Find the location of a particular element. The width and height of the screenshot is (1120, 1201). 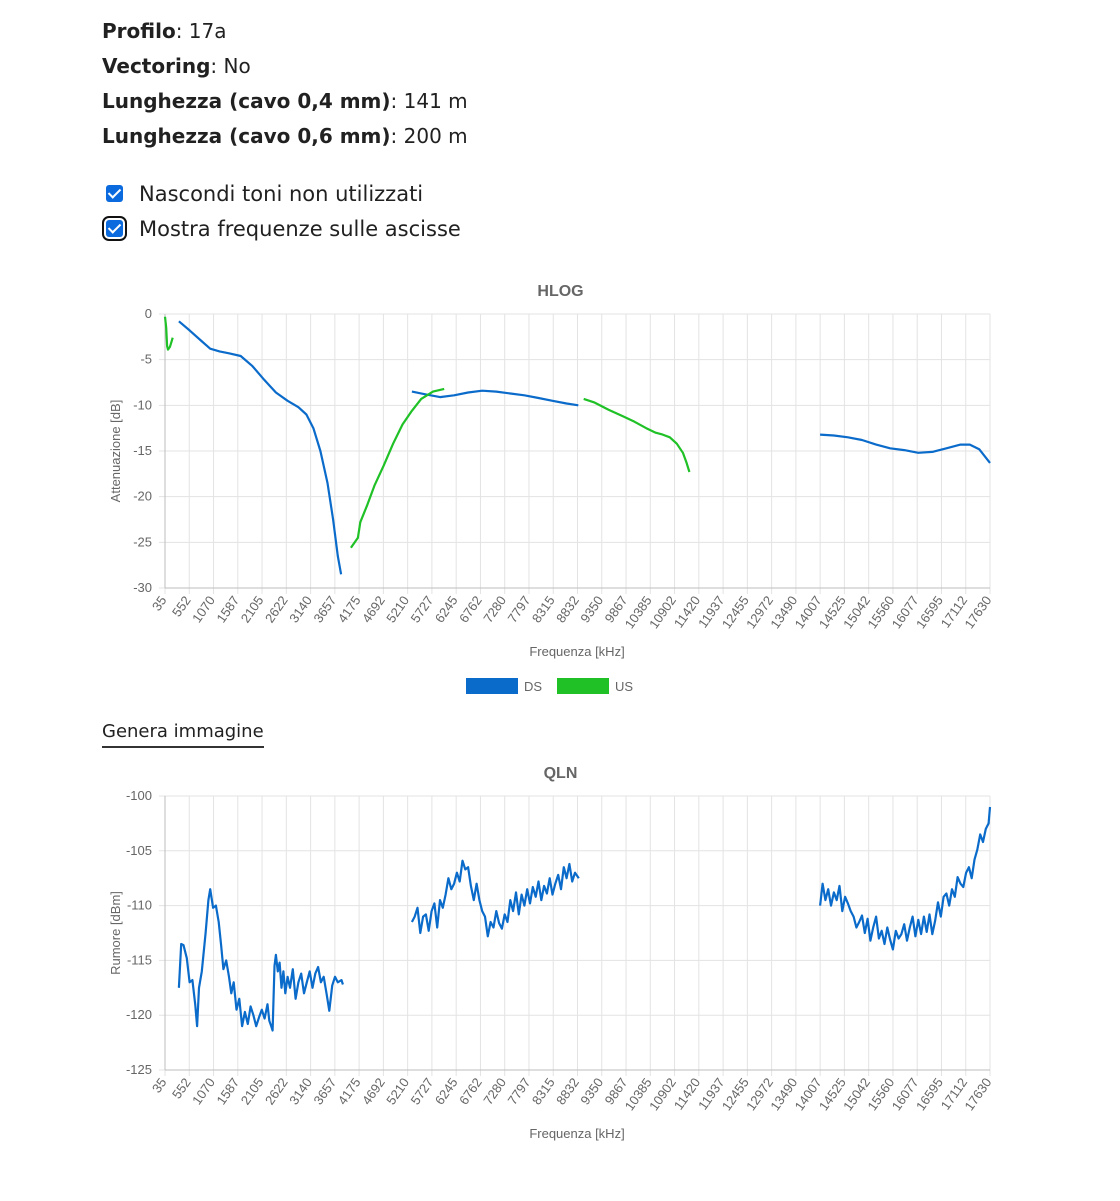

y-axis-label: Attenuazione [dB] is located at coordinates (115, 451).